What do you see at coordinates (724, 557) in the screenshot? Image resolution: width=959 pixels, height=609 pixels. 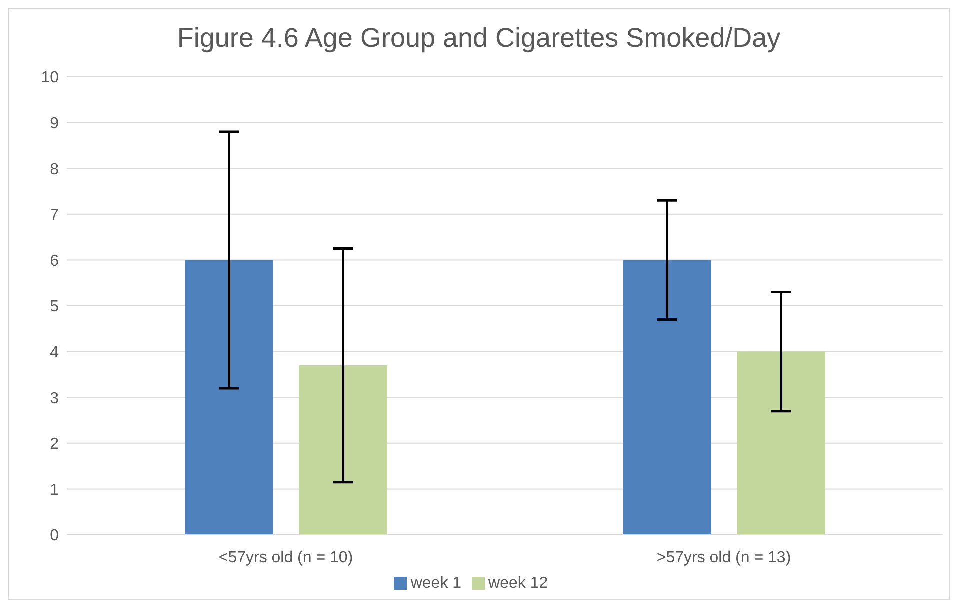 I see `x-tick-label: >57yrs old (n = 13)` at bounding box center [724, 557].